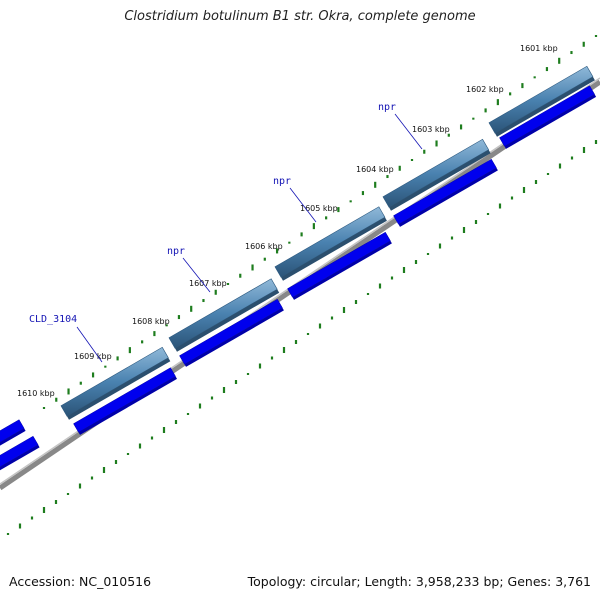 This screenshot has width=600, height=600. Describe the element at coordinates (53, 319) in the screenshot. I see `gene-label: CLD_3104` at that location.